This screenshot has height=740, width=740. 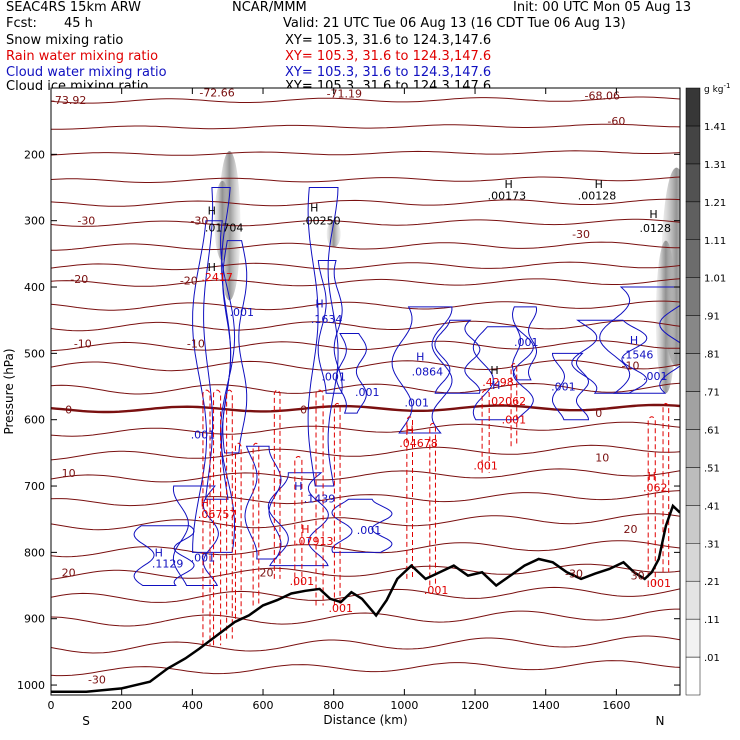 I want to click on colorbar-label: .11, so click(x=712, y=620).